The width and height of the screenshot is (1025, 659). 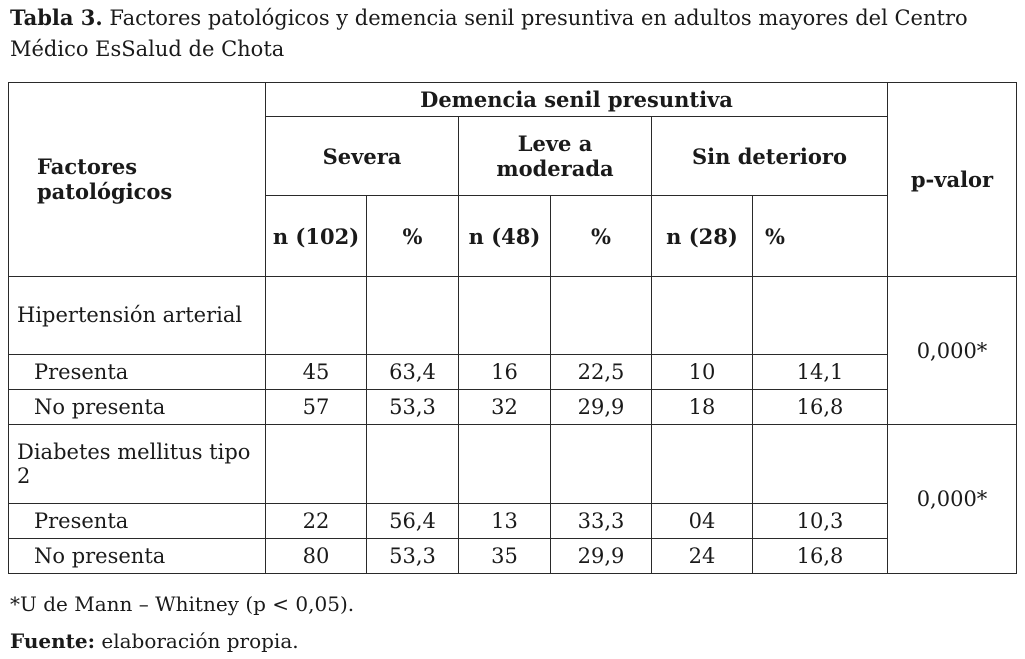 What do you see at coordinates (137, 464) in the screenshot?
I see `section-label: Diabetes mellitus tipo 2` at bounding box center [137, 464].